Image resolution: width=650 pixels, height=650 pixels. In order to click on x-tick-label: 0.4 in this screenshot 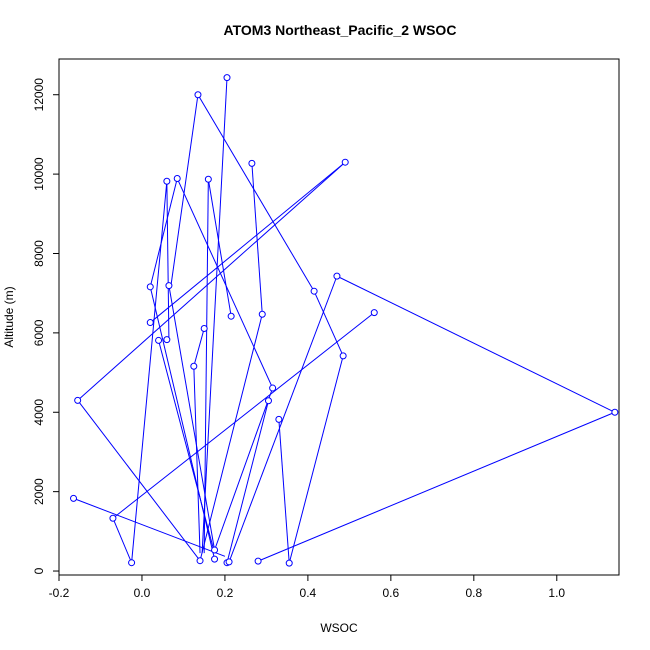, I will do `click(308, 593)`.